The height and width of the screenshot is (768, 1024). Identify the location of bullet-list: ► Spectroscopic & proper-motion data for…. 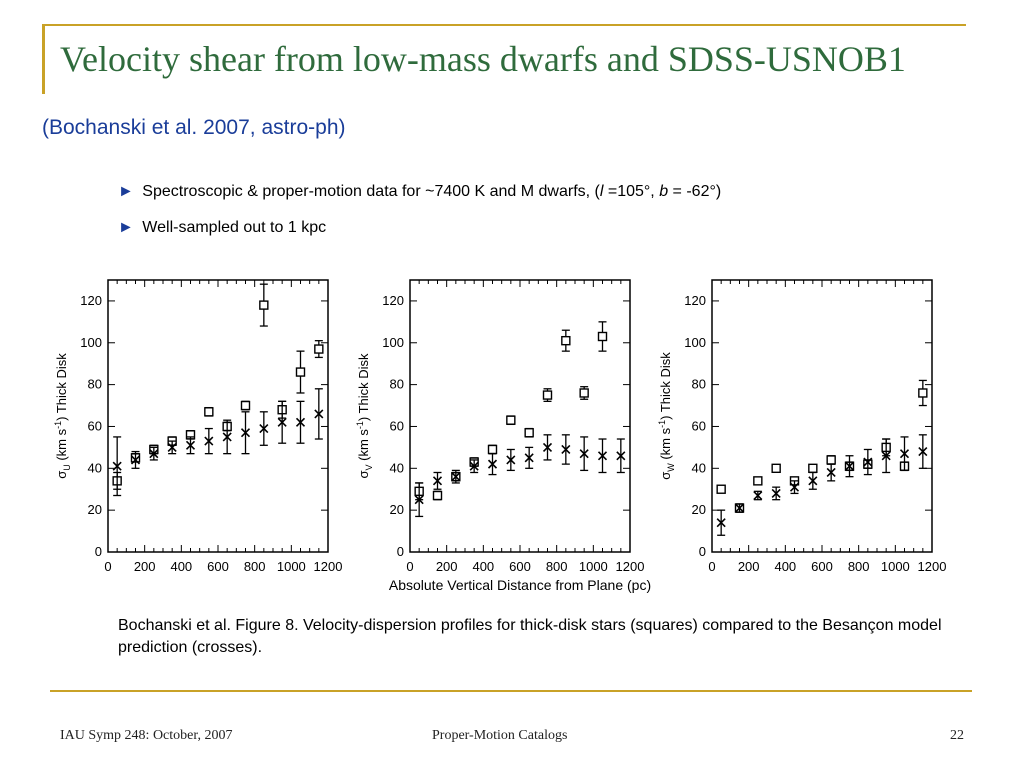
(419, 219).